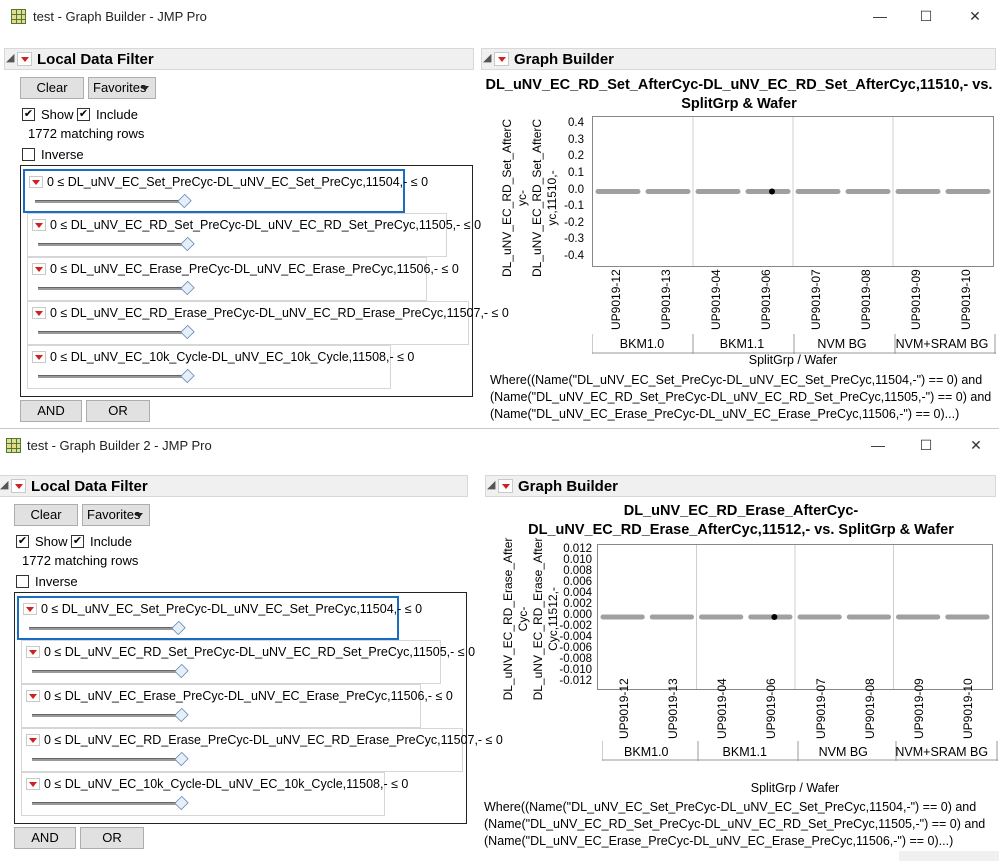  I want to click on y-tick-label: -0.008, so click(575, 659).